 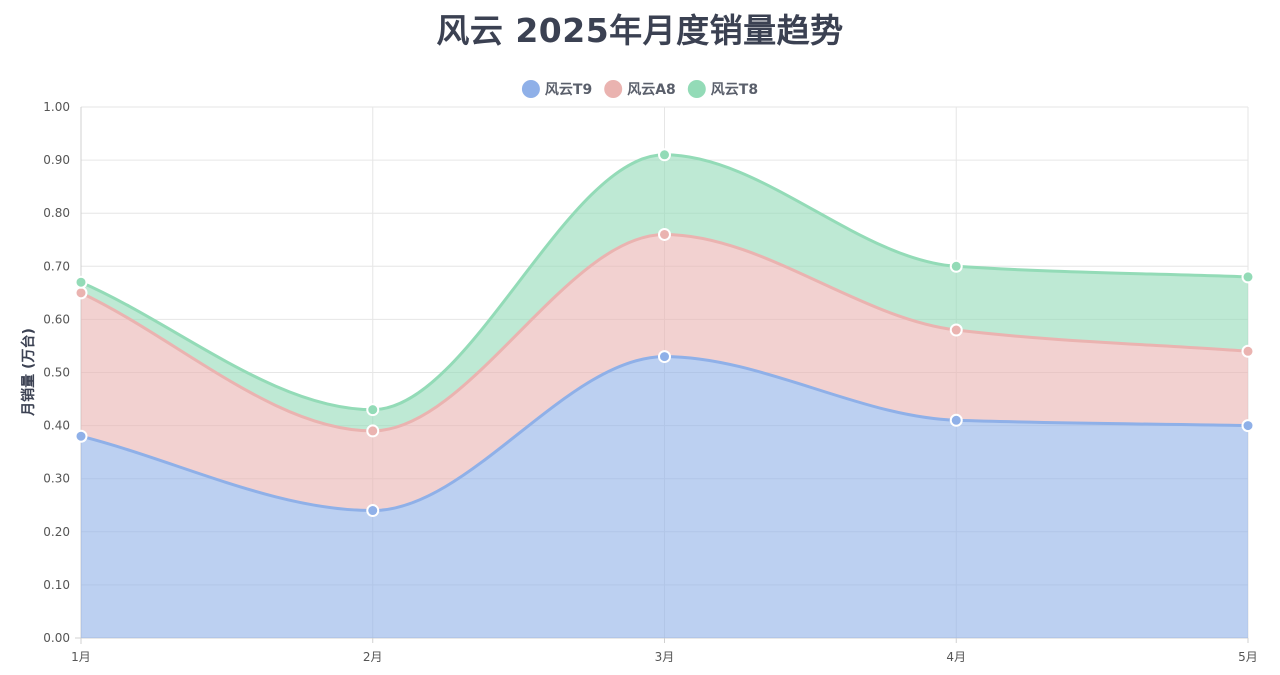 What do you see at coordinates (56, 426) in the screenshot?
I see `y-tick-label: 0.40` at bounding box center [56, 426].